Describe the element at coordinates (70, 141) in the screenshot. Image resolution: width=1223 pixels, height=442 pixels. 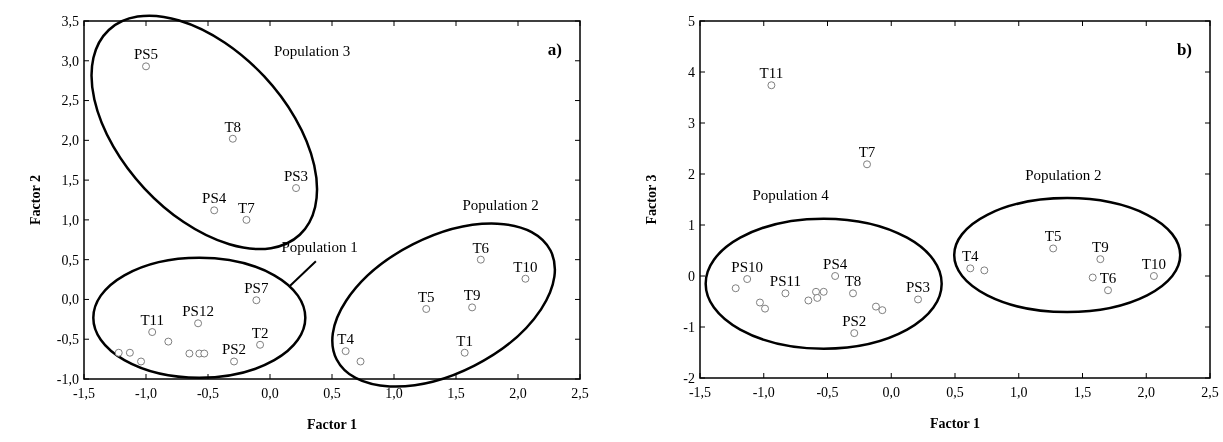
I see `y-tick-label: 2,0` at that location.